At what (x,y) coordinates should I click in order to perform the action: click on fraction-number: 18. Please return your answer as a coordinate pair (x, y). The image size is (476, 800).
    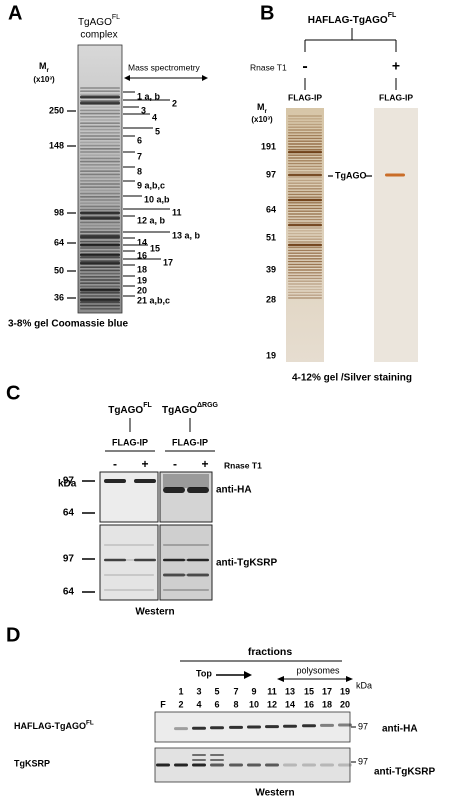
    Looking at the image, I should click on (327, 704).